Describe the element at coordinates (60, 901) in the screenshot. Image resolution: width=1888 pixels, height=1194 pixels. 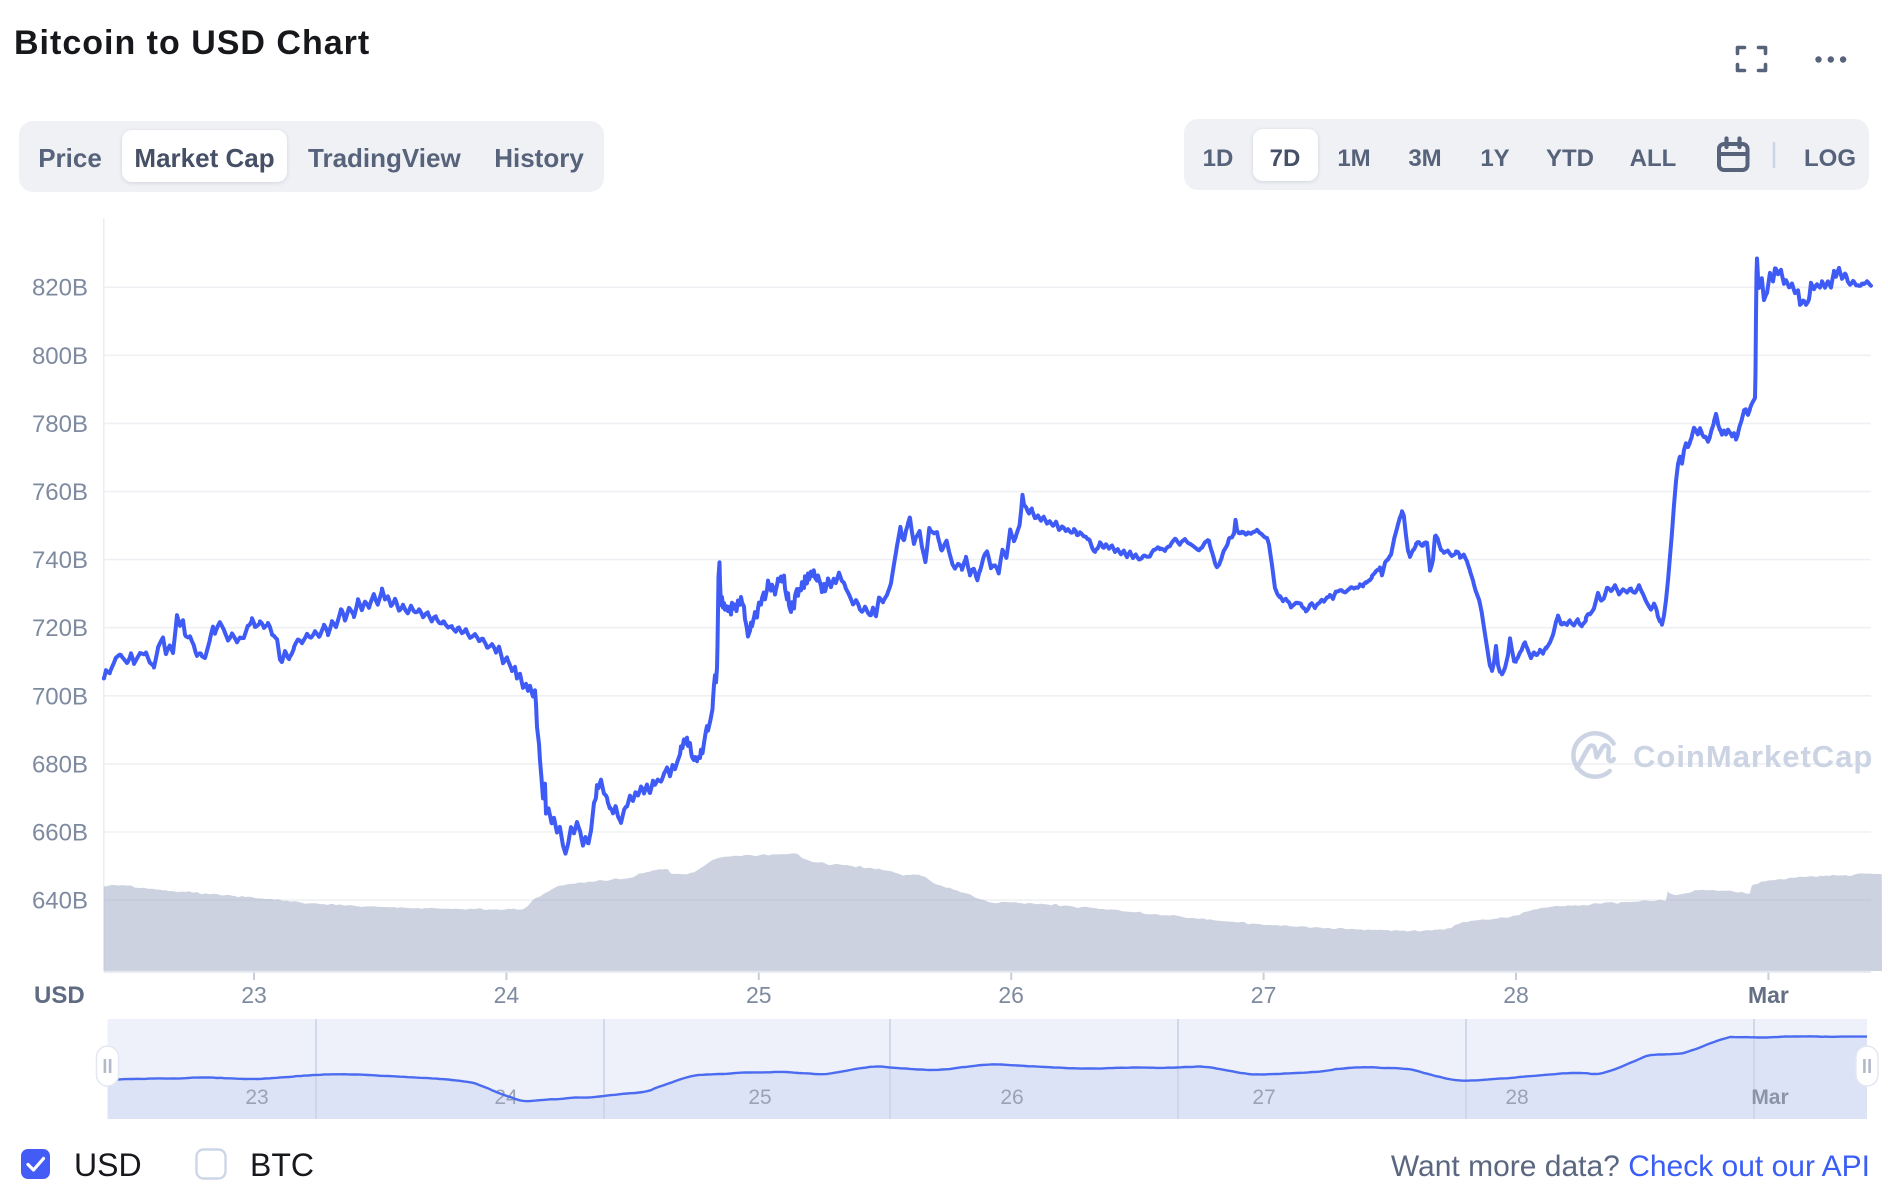
I see `svg-text: 640B` at that location.